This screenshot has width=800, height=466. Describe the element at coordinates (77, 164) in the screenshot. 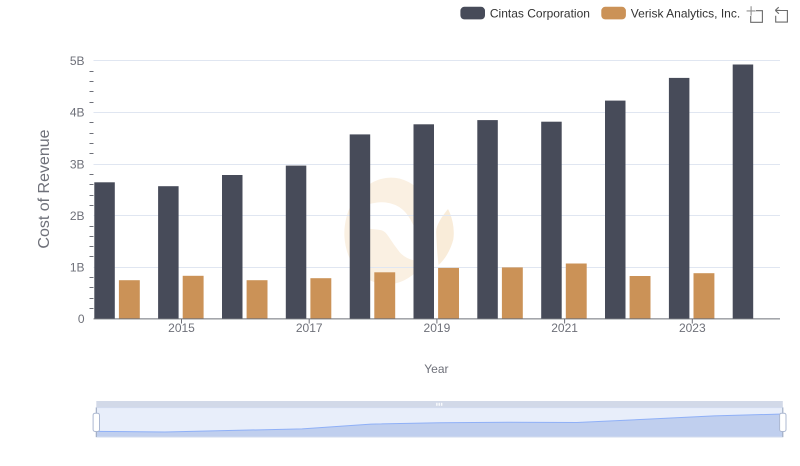

I see `svg-text: 3B` at that location.